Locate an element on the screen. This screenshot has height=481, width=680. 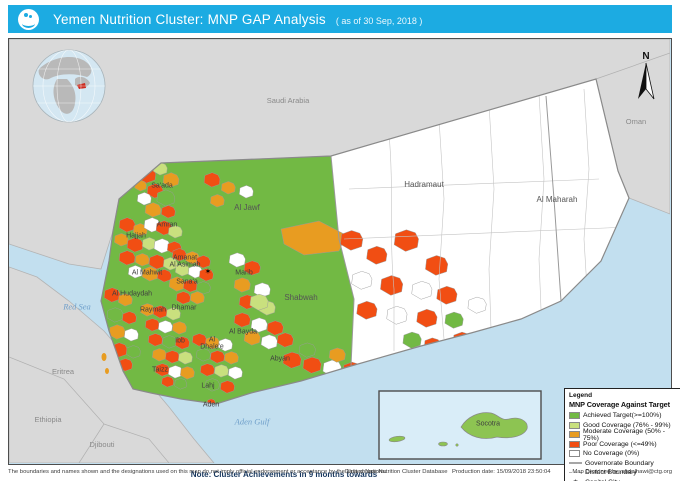
governorate-line-icon is located at coordinates (575, 463).